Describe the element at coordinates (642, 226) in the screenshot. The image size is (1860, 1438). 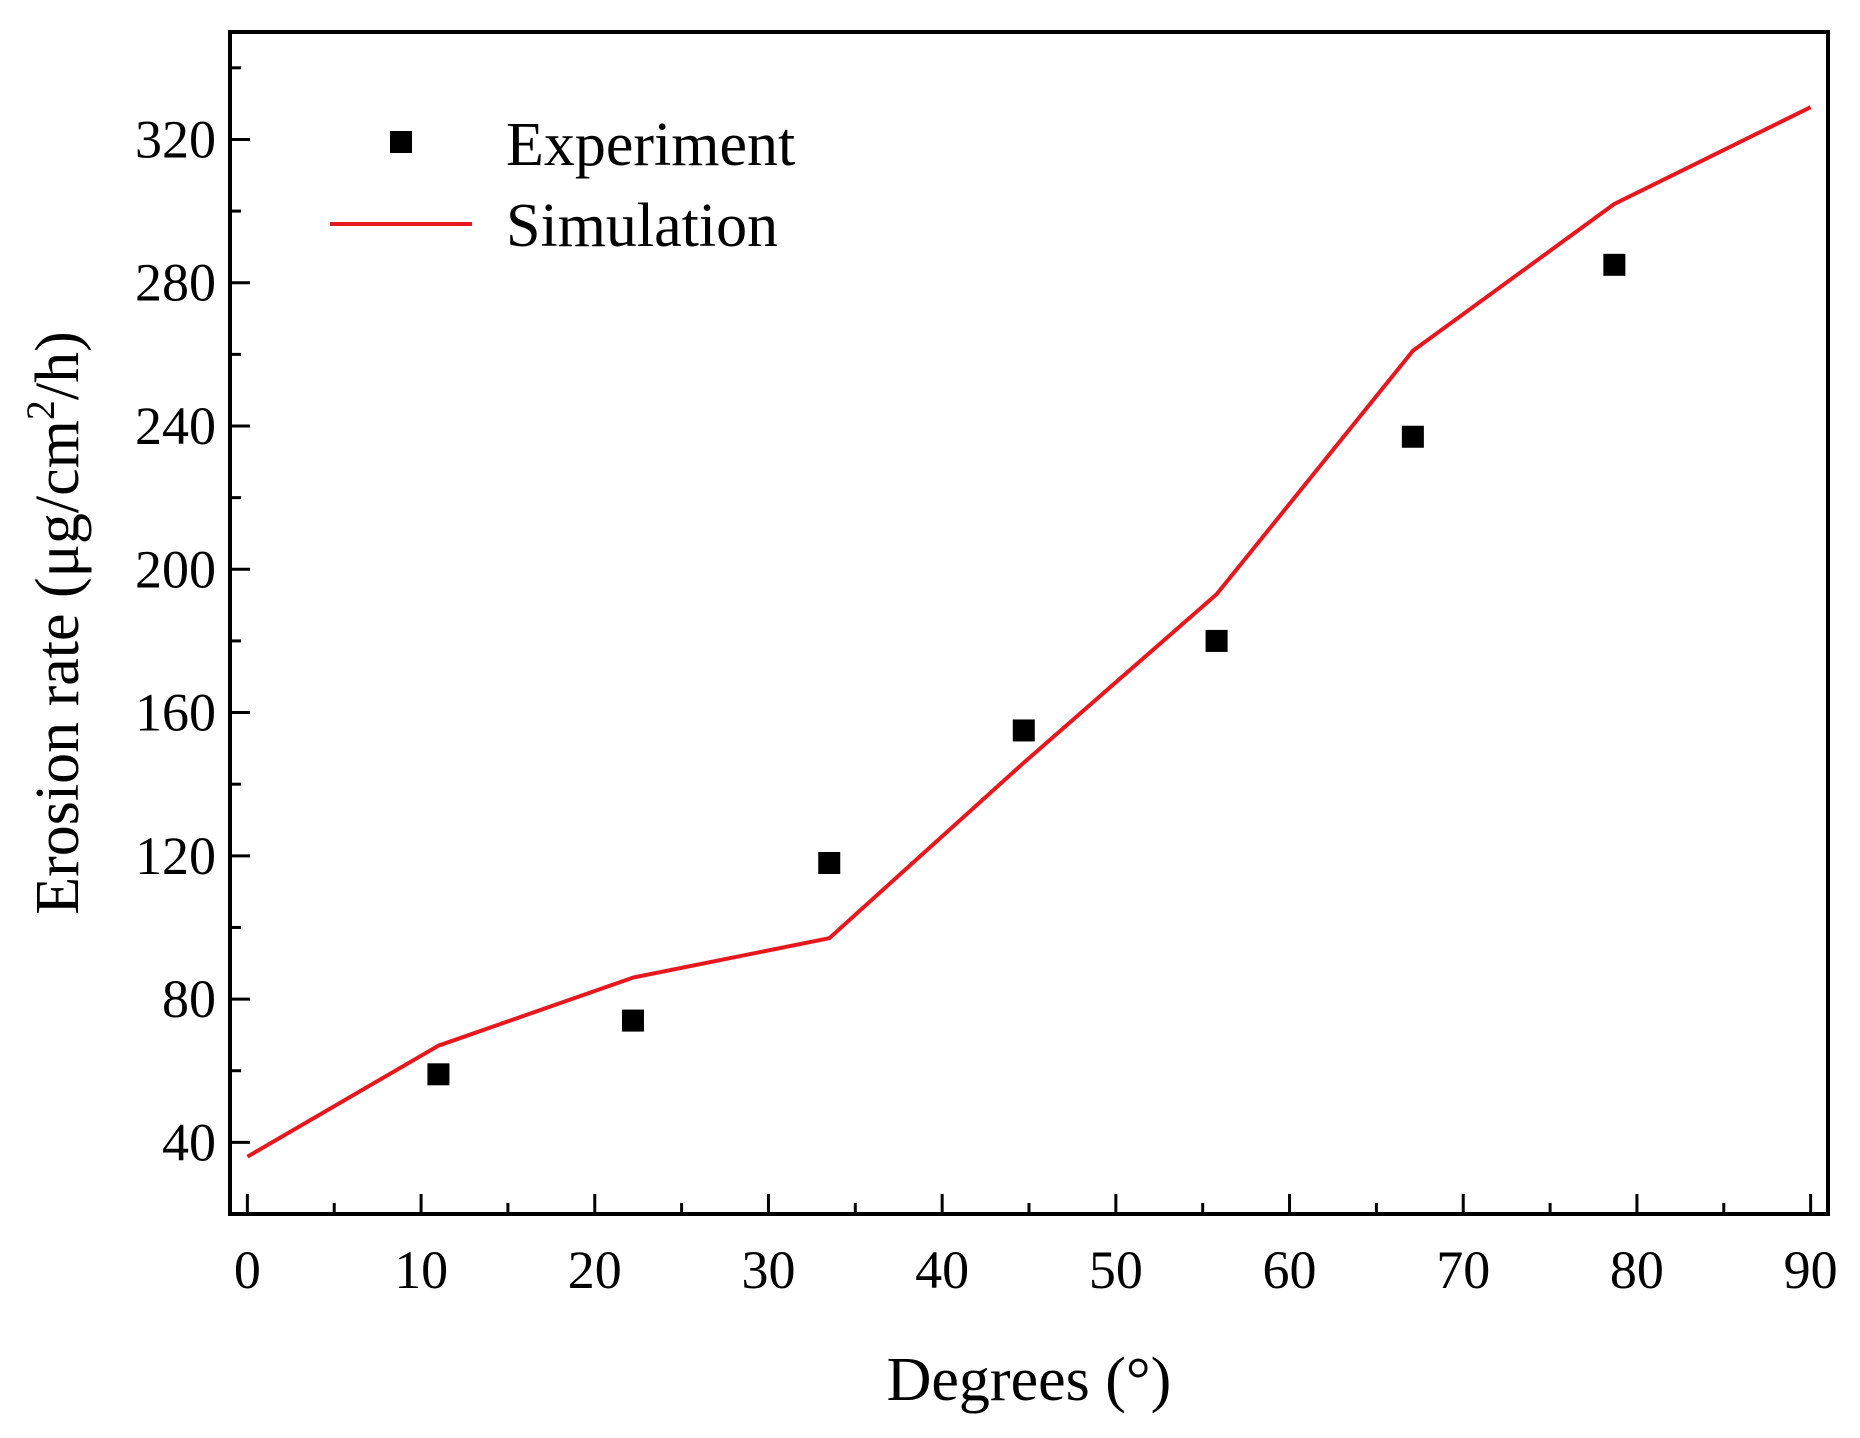
I see `legend-simulation-label: Simulation` at that location.